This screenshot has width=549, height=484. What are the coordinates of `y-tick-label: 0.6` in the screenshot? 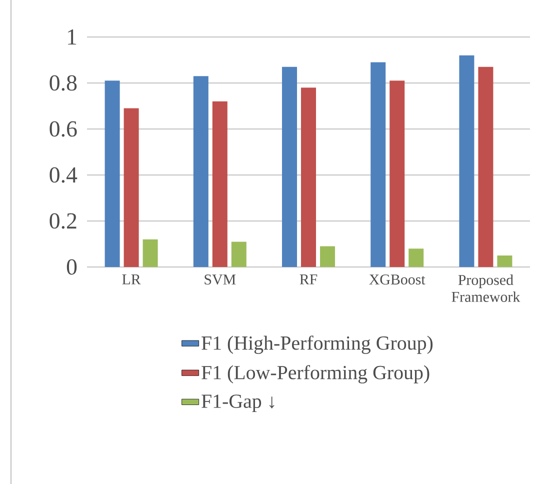 It's located at (63, 129).